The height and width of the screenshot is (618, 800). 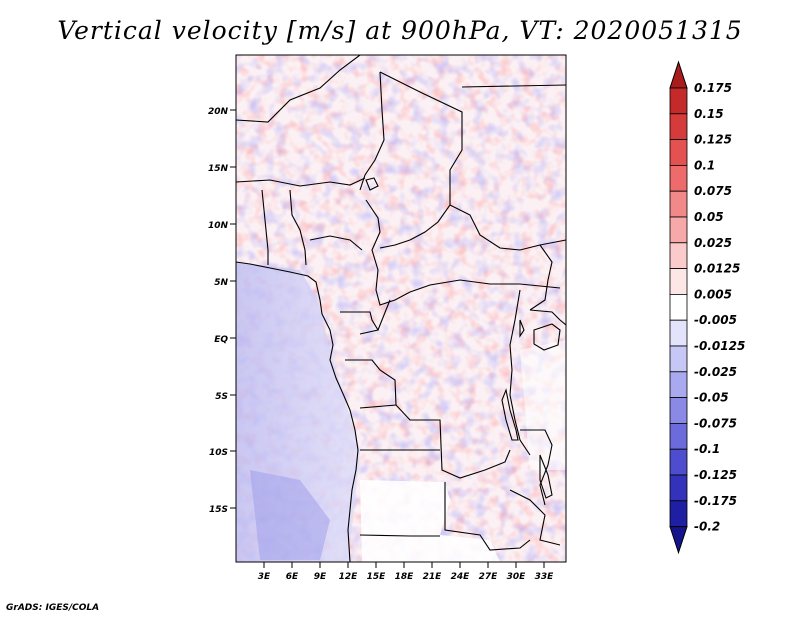 What do you see at coordinates (53, 608) in the screenshot?
I see `grads-credit: GrADS: IGES/COLA` at bounding box center [53, 608].